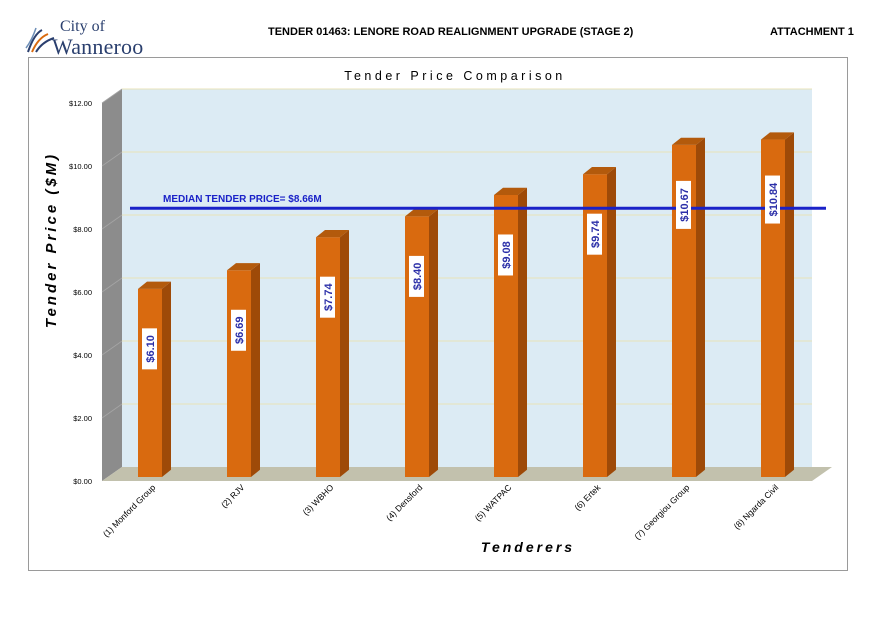 The image size is (875, 619). I want to click on plot-floor, so click(467, 474).